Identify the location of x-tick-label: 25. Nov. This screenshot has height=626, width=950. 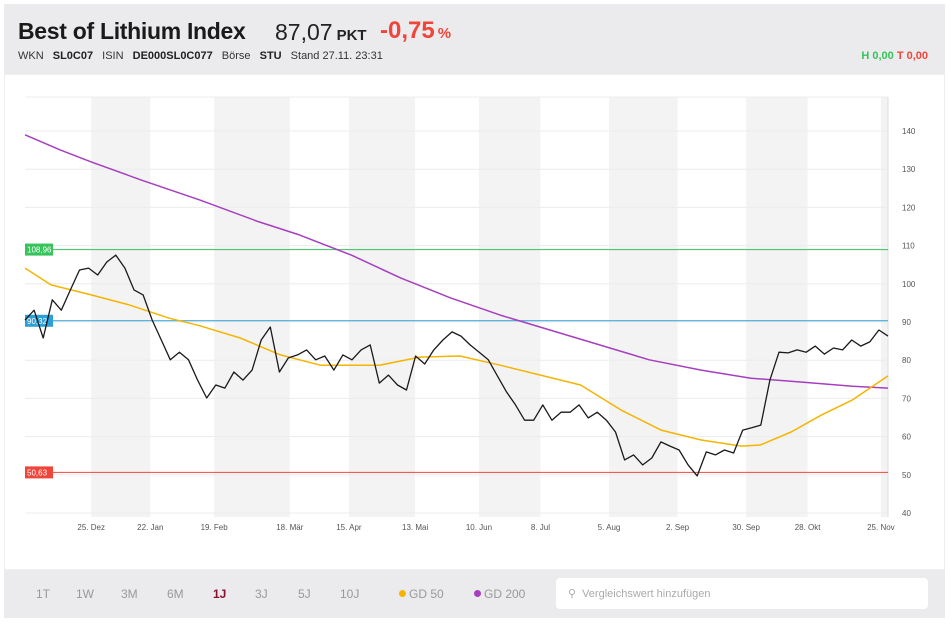
(881, 527).